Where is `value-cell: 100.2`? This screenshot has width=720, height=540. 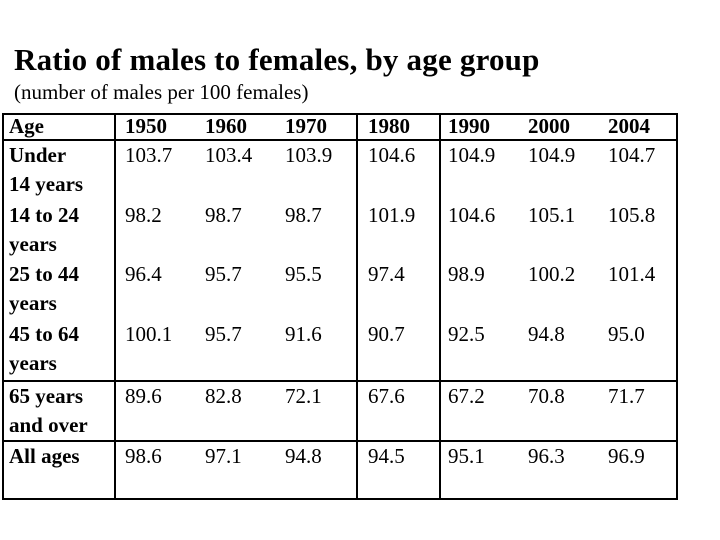
value-cell: 100.2 is located at coordinates (552, 274).